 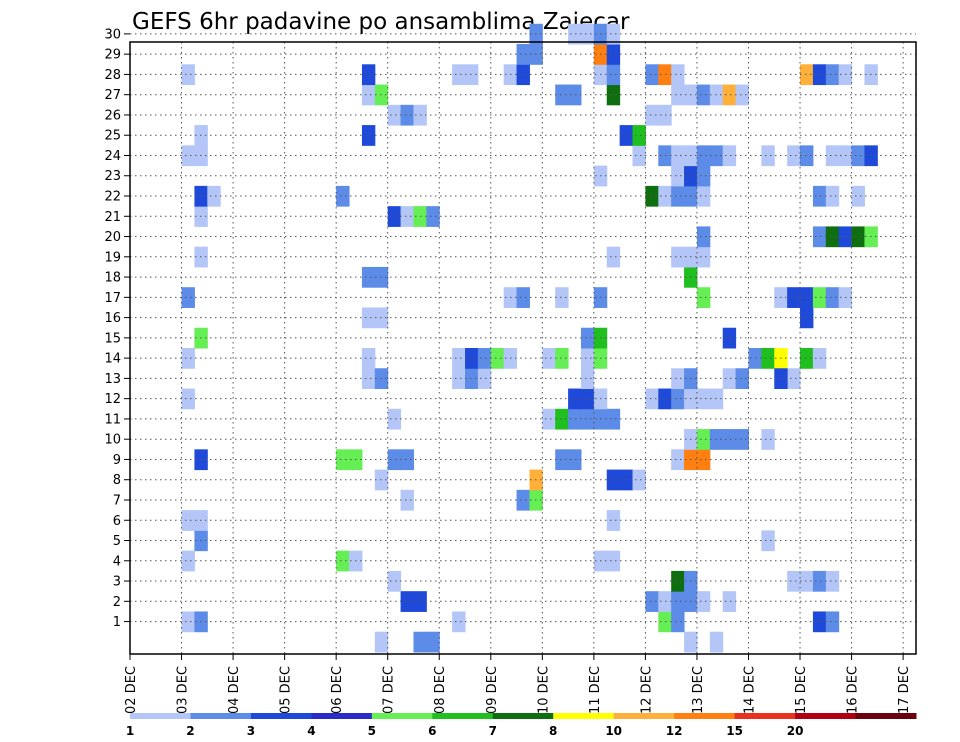 I want to click on x-tick-label: 06 DEC, so click(x=337, y=690).